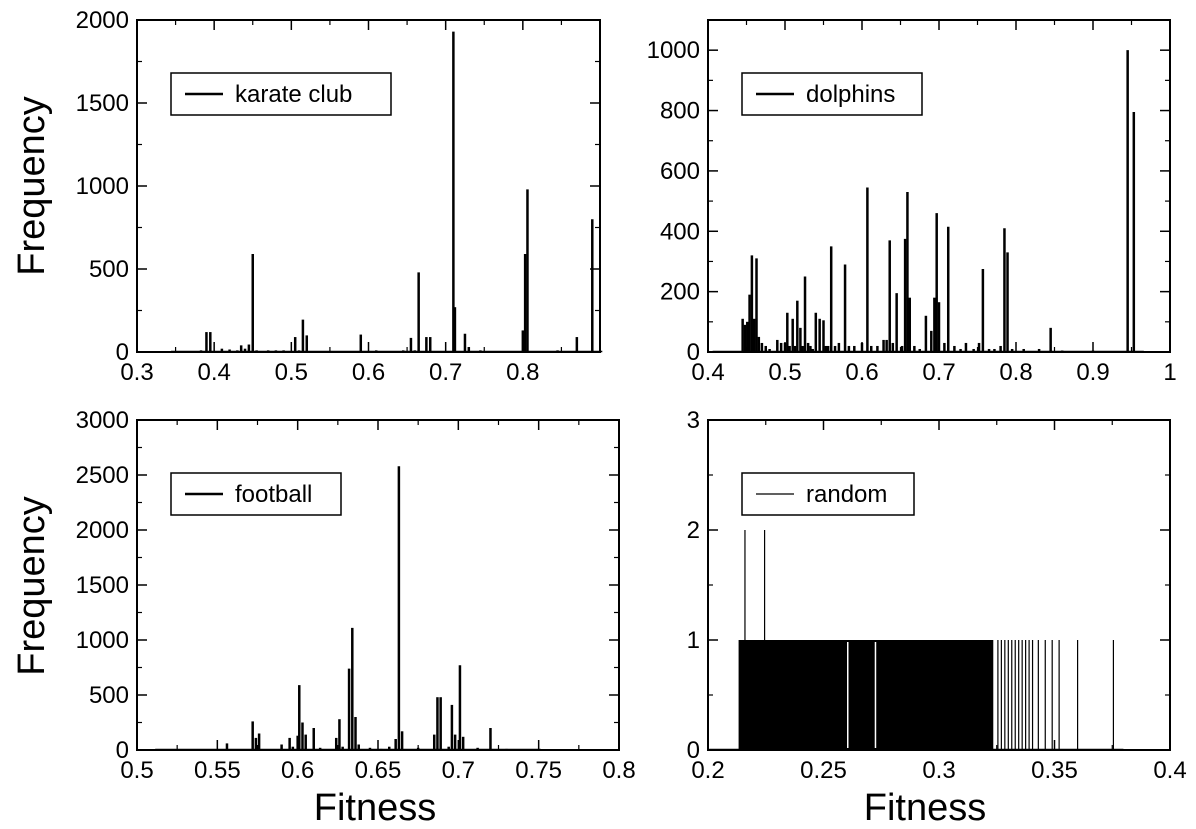 This screenshot has height=829, width=1196. What do you see at coordinates (680, 171) in the screenshot?
I see `y-tick-label: 600` at bounding box center [680, 171].